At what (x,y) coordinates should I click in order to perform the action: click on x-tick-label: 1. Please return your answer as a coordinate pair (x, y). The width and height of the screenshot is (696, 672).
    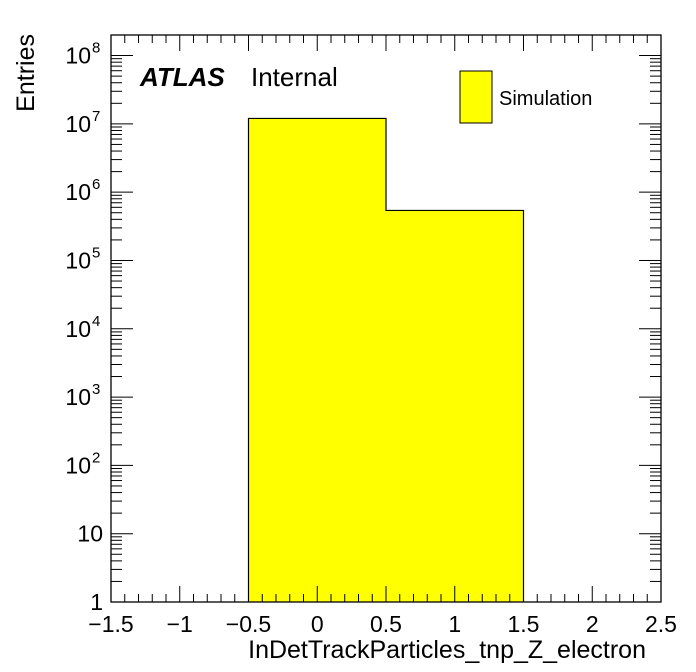
    Looking at the image, I should click on (454, 624).